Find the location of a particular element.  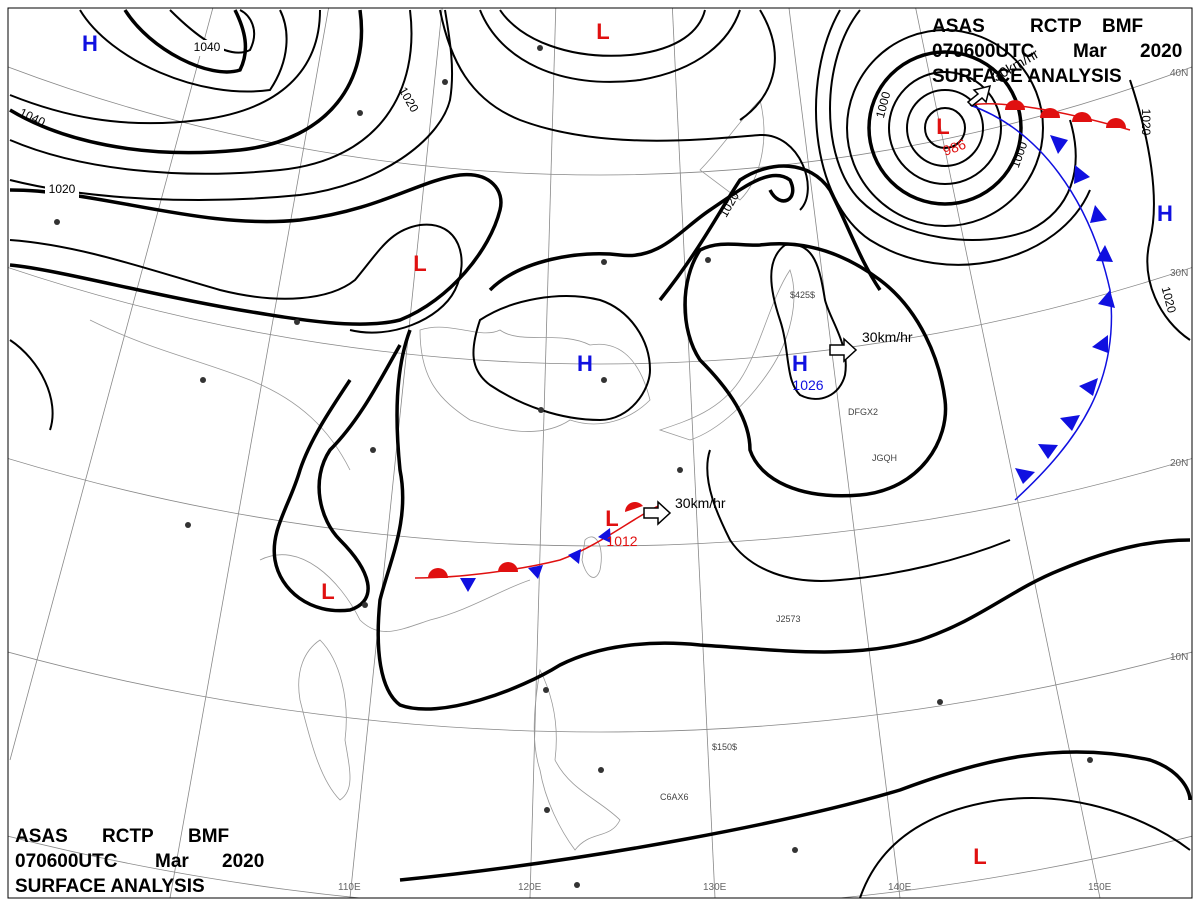

longitude-label: 110E is located at coordinates (349, 887).